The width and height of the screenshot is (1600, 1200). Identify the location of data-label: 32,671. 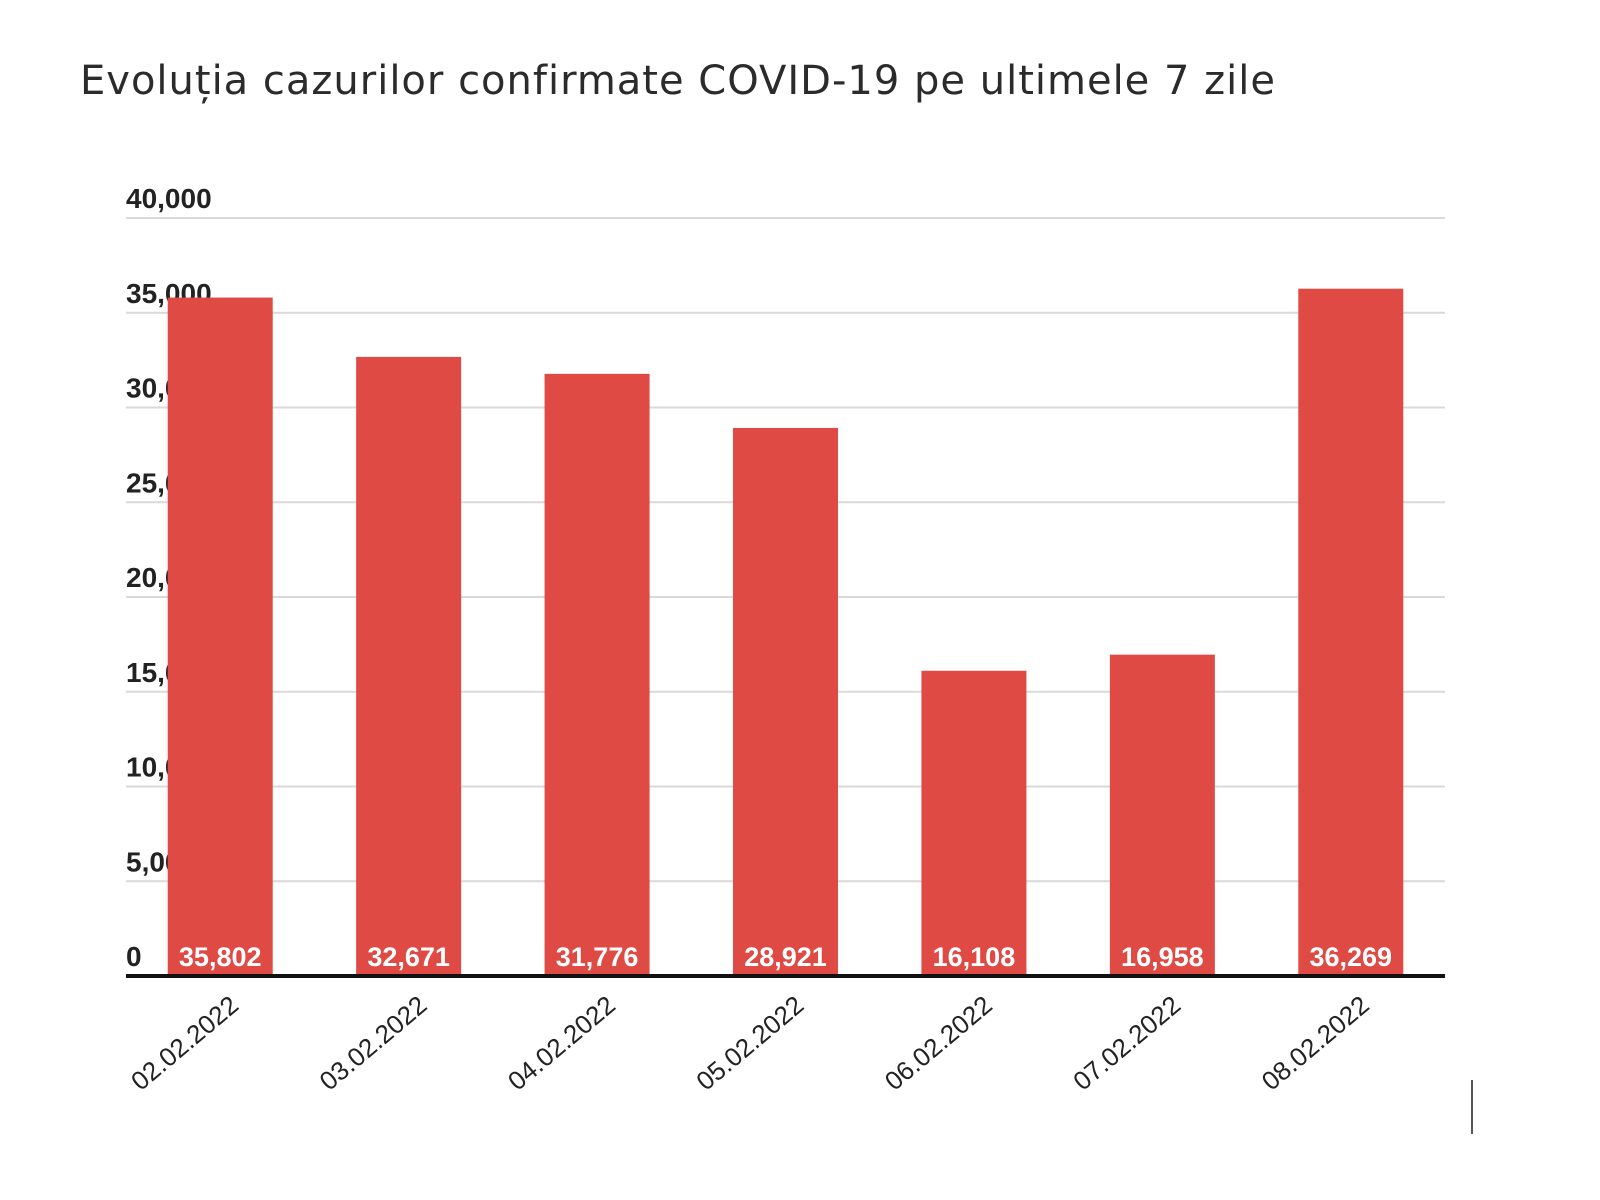
(408, 957).